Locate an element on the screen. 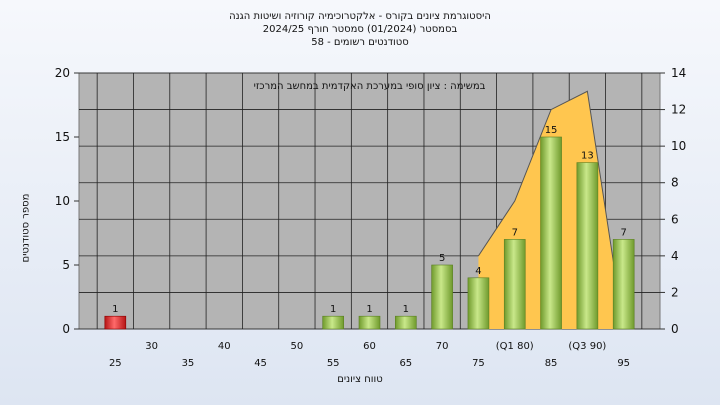 Image resolution: width=720 pixels, height=405 pixels. y2-tick-label: 2 is located at coordinates (675, 292).